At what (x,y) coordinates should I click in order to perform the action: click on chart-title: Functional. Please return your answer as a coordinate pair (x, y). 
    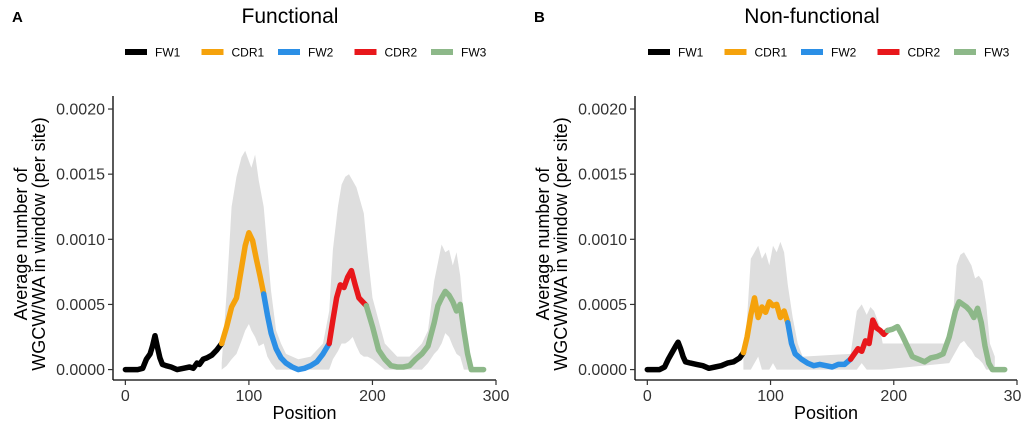
    Looking at the image, I should click on (290, 16).